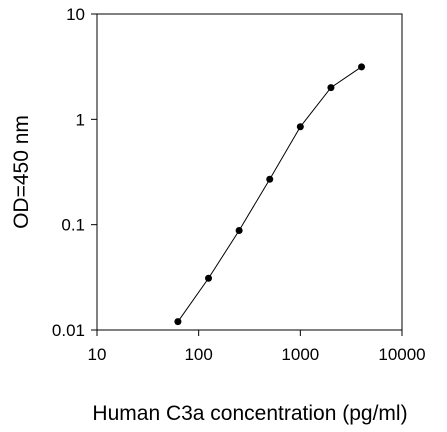 This screenshot has width=447, height=432. Describe the element at coordinates (198, 354) in the screenshot. I see `x-tick-label: 100` at that location.